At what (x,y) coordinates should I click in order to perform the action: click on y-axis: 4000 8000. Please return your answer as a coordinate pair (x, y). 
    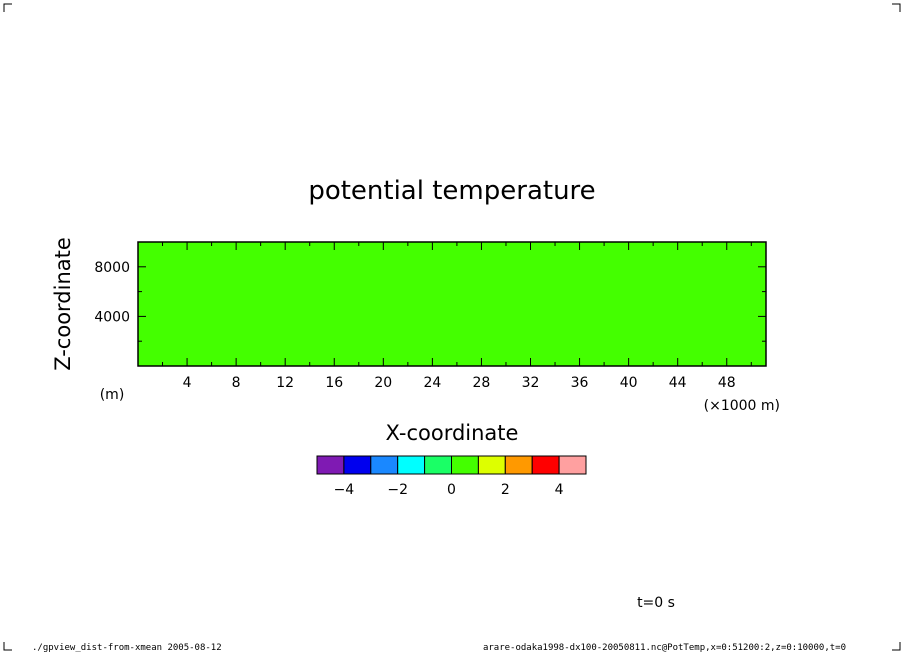
    Looking at the image, I should click on (430, 301).